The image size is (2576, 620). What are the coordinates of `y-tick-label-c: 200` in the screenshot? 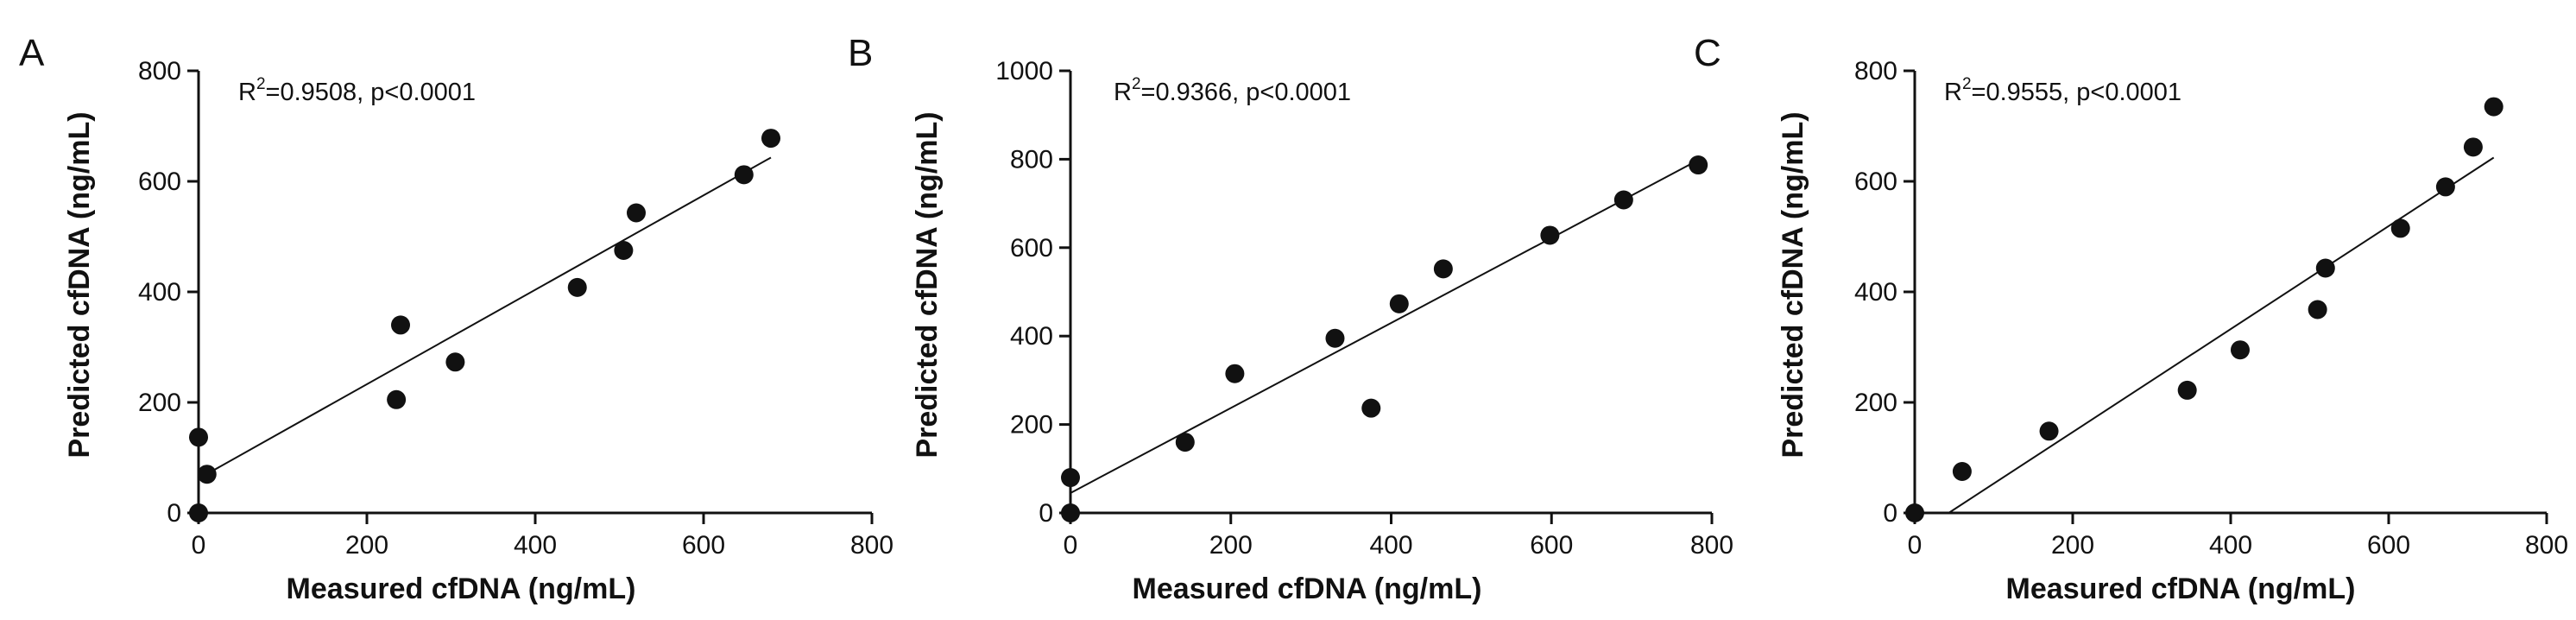 It's located at (1875, 403).